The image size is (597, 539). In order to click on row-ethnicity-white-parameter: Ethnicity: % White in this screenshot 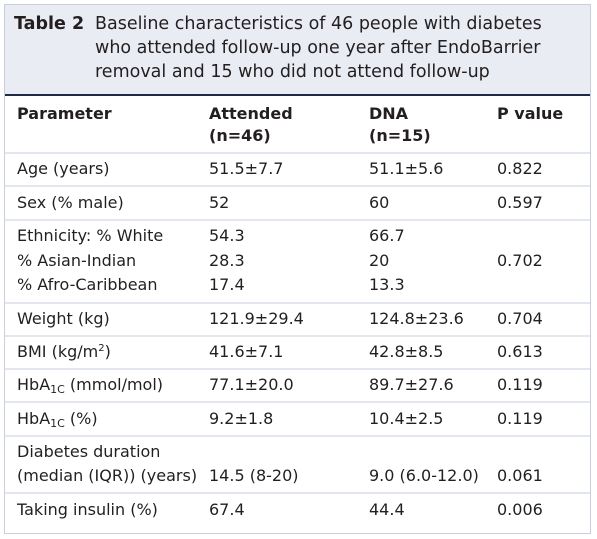, I will do `click(90, 235)`.